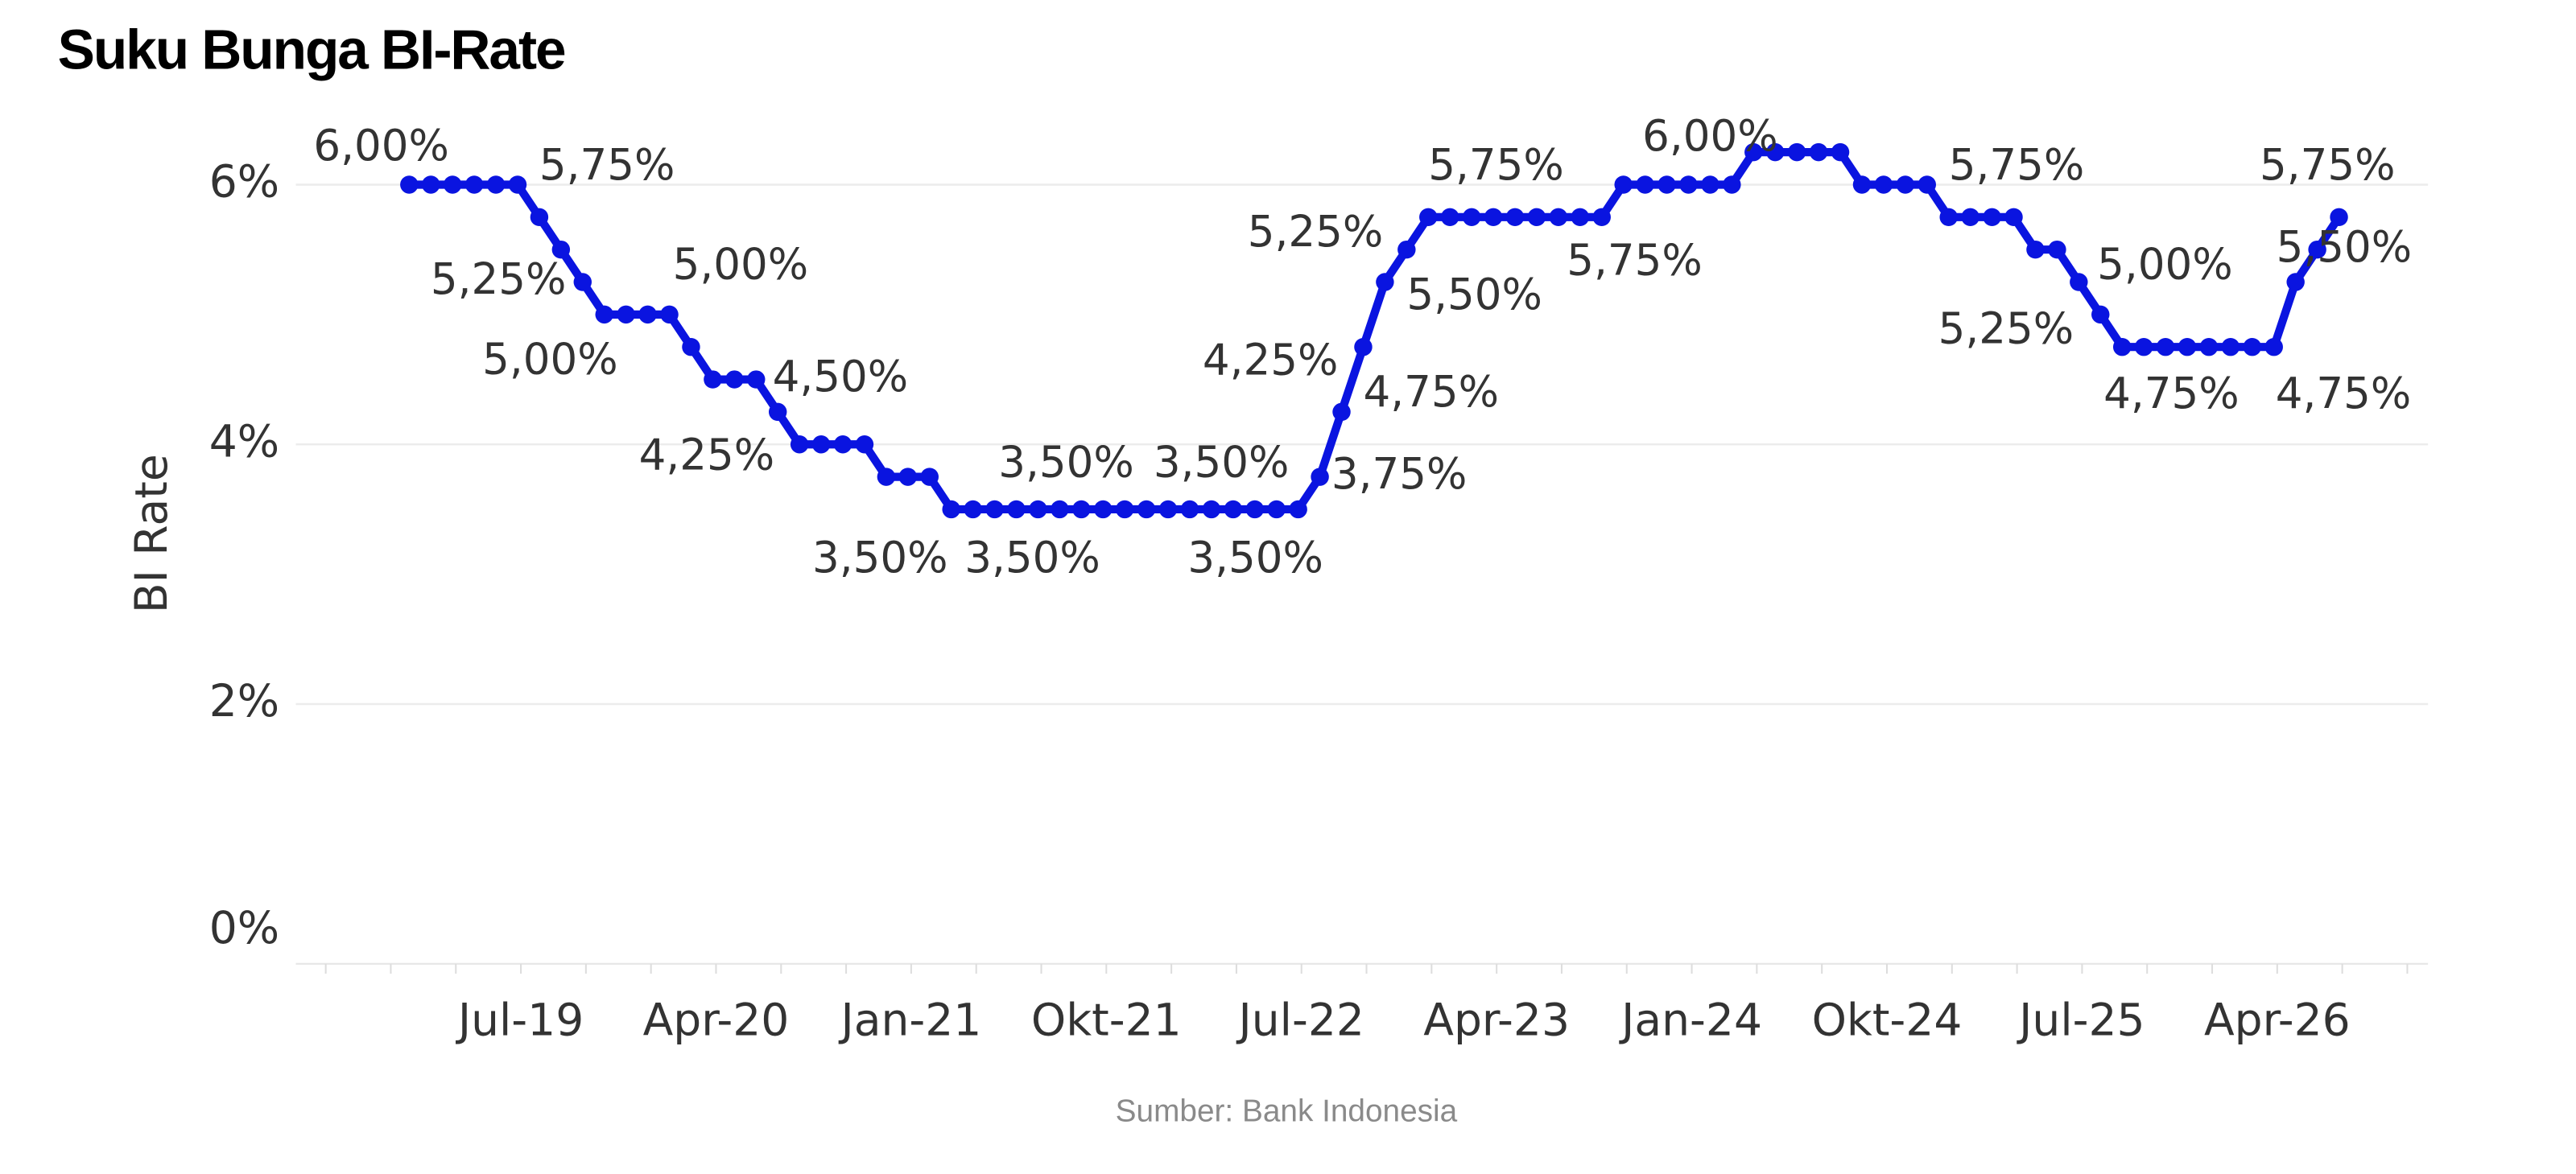  What do you see at coordinates (909, 1019) in the screenshot?
I see `x-tick-label: Jan-21` at bounding box center [909, 1019].